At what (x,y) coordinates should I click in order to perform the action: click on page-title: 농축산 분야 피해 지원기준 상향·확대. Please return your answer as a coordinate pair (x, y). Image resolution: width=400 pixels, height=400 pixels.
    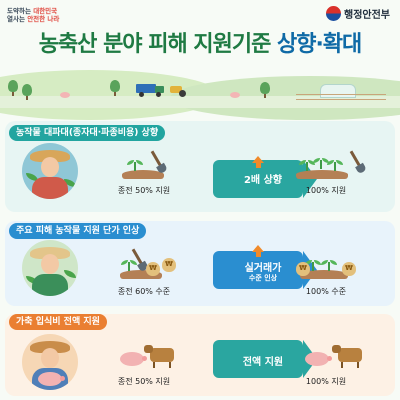
    Looking at the image, I should click on (200, 42).